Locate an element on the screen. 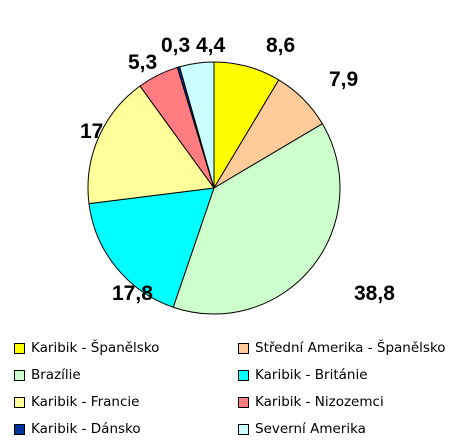  value-label-karibik-nizozemci: 5,3 is located at coordinates (142, 62).